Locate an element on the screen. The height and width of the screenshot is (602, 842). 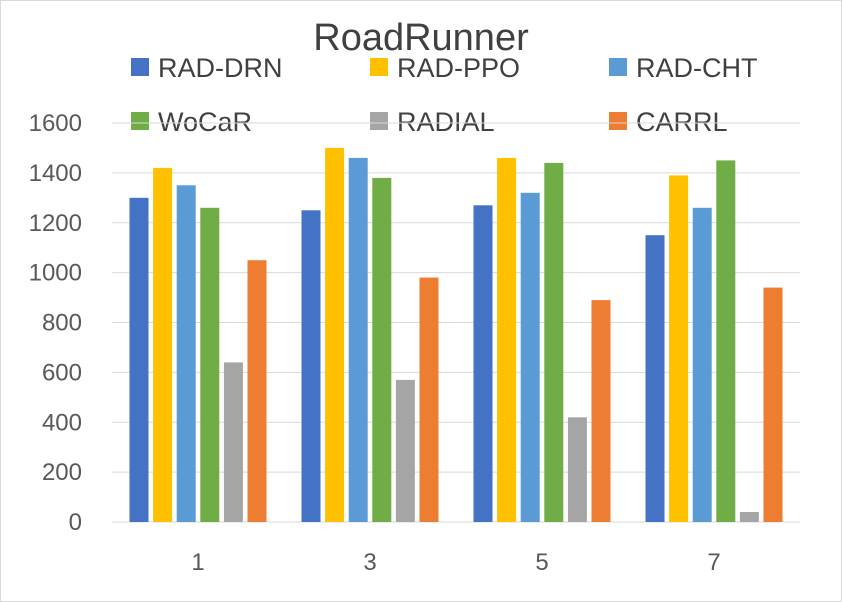
legend-swatch-rad-cht is located at coordinates (618, 67).